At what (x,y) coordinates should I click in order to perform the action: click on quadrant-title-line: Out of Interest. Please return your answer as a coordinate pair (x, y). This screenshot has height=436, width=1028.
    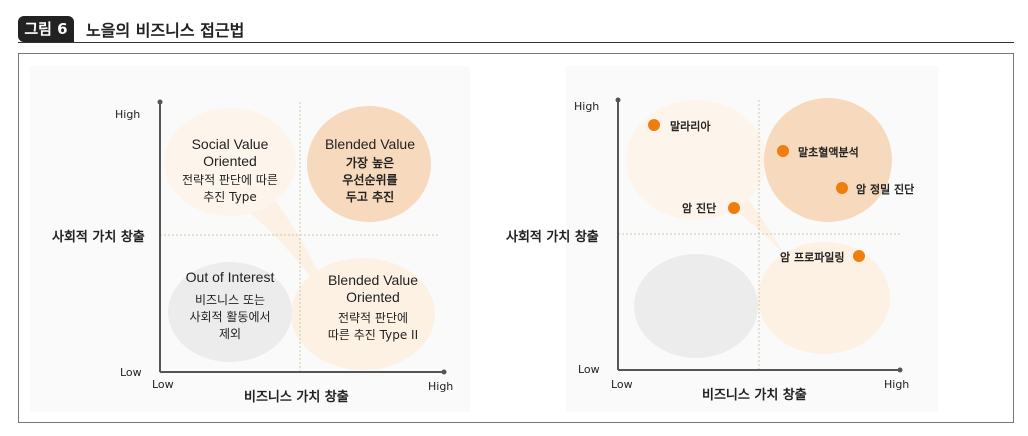
    Looking at the image, I should click on (230, 277).